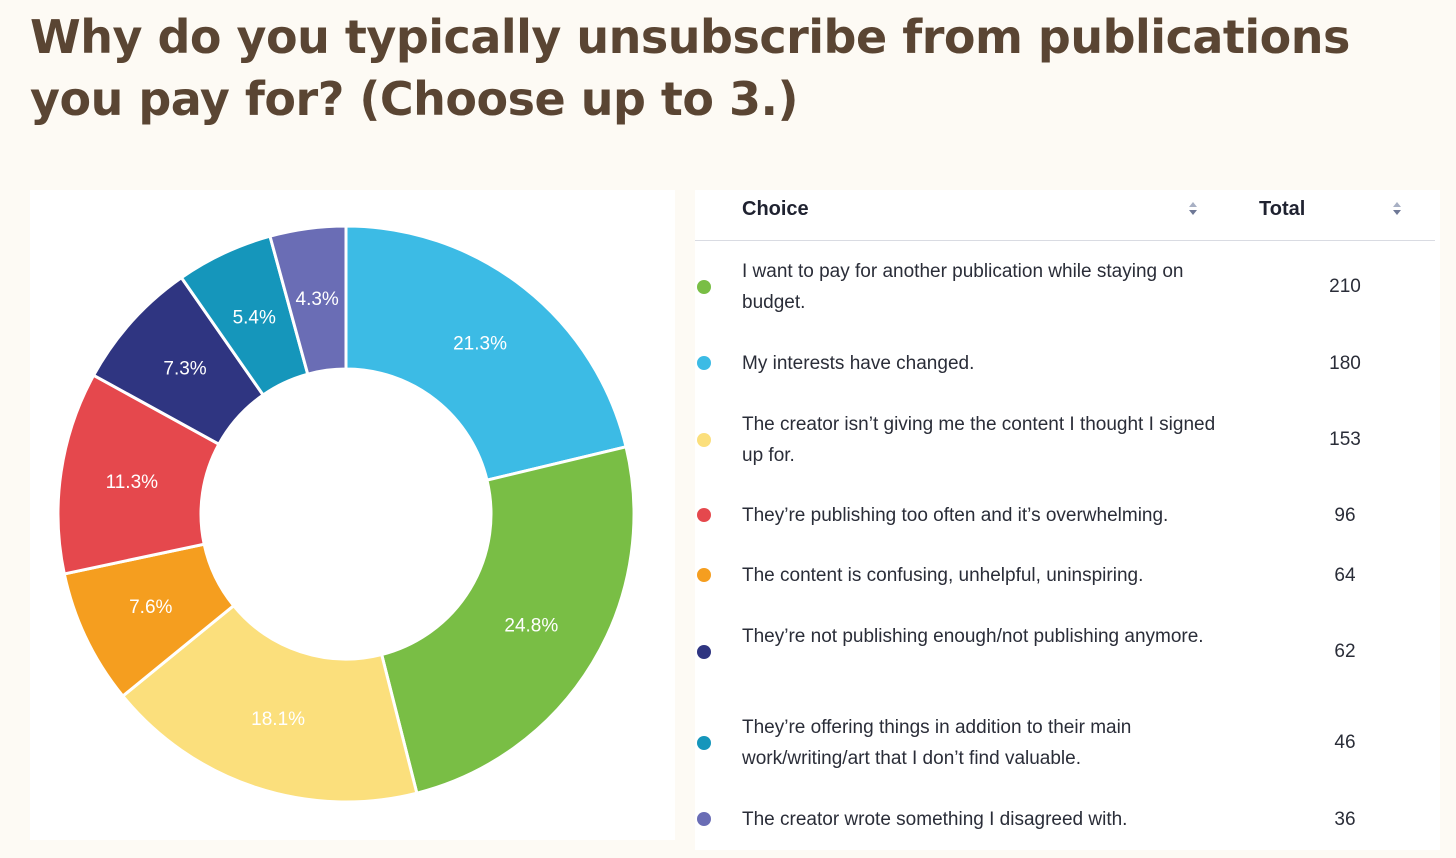  I want to click on slice-percent-label: 4.3%, so click(317, 299).